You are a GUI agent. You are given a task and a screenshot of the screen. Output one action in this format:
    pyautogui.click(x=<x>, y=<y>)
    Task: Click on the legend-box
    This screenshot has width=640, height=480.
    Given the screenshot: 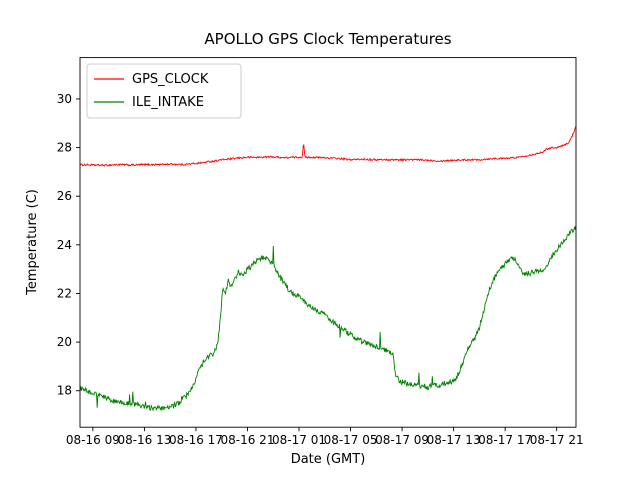 What is the action you would take?
    pyautogui.click(x=164, y=91)
    